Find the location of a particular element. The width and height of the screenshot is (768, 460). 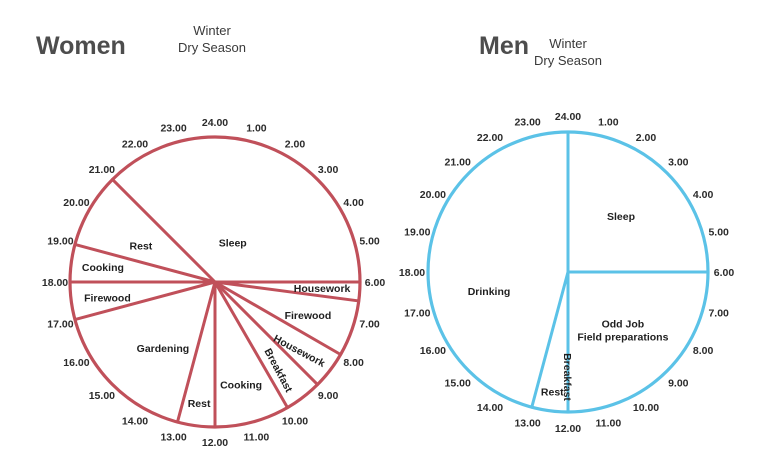

women-hour-label: 12.00 is located at coordinates (215, 443).